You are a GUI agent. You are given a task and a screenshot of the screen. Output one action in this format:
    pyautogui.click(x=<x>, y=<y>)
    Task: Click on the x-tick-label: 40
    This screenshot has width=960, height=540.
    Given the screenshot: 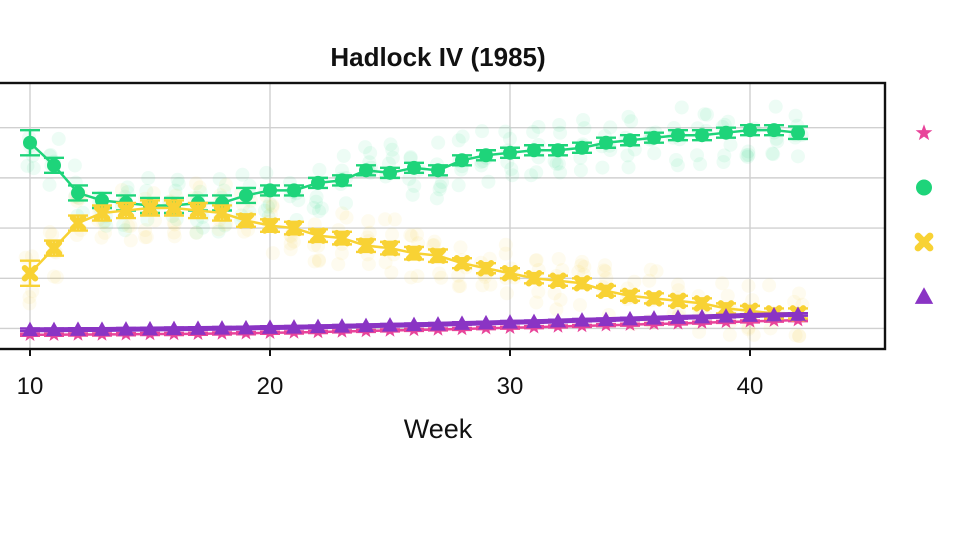 What is the action you would take?
    pyautogui.click(x=750, y=386)
    